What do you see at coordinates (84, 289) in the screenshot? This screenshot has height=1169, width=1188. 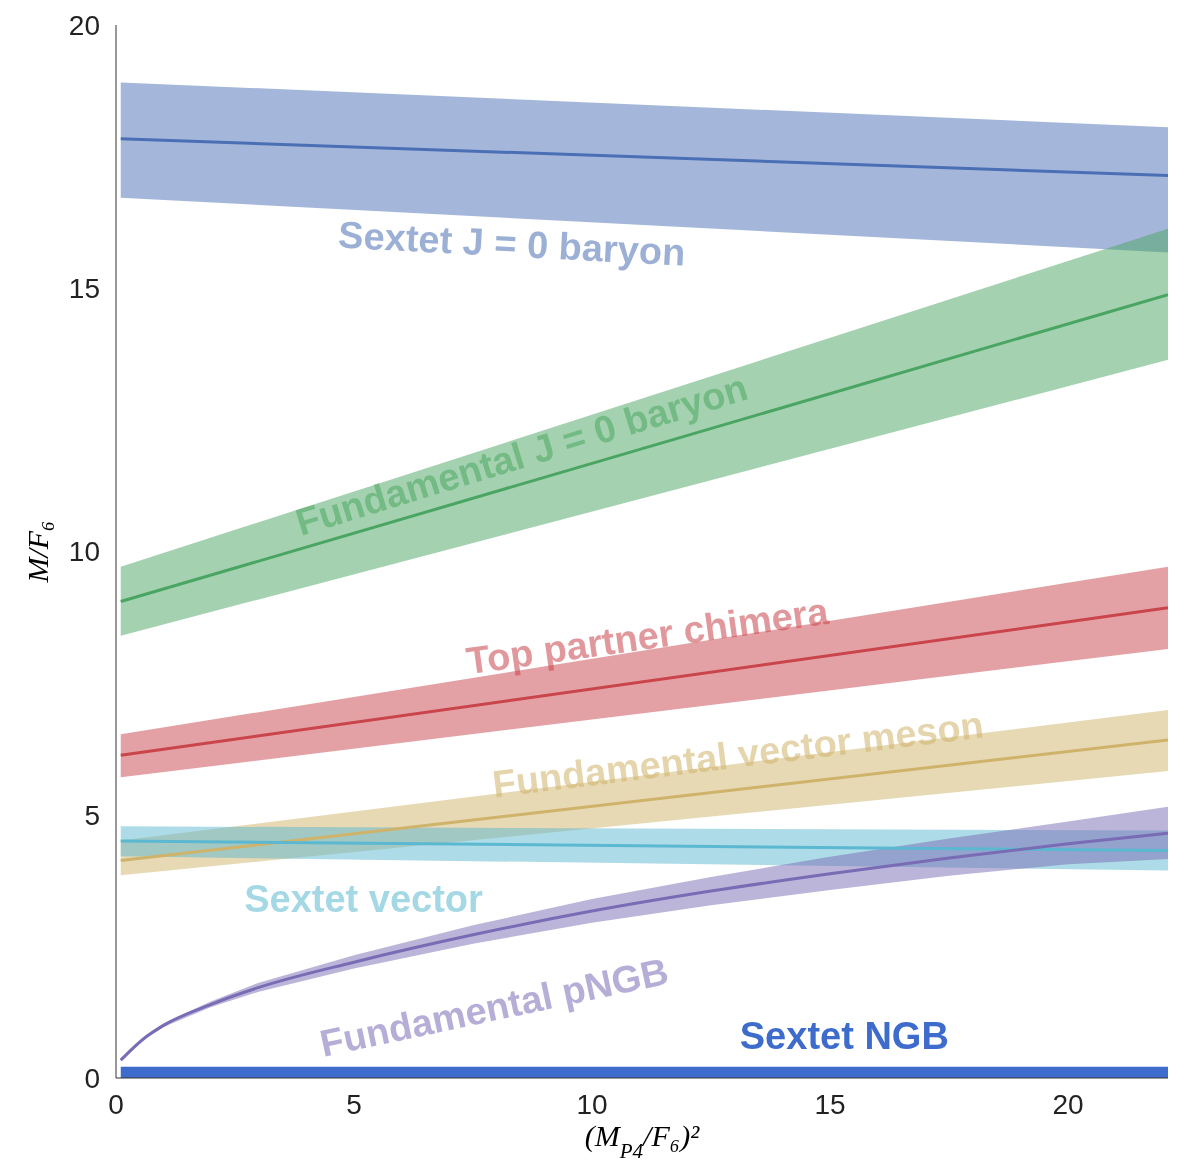 I see `y-tick-label: 15` at bounding box center [84, 289].